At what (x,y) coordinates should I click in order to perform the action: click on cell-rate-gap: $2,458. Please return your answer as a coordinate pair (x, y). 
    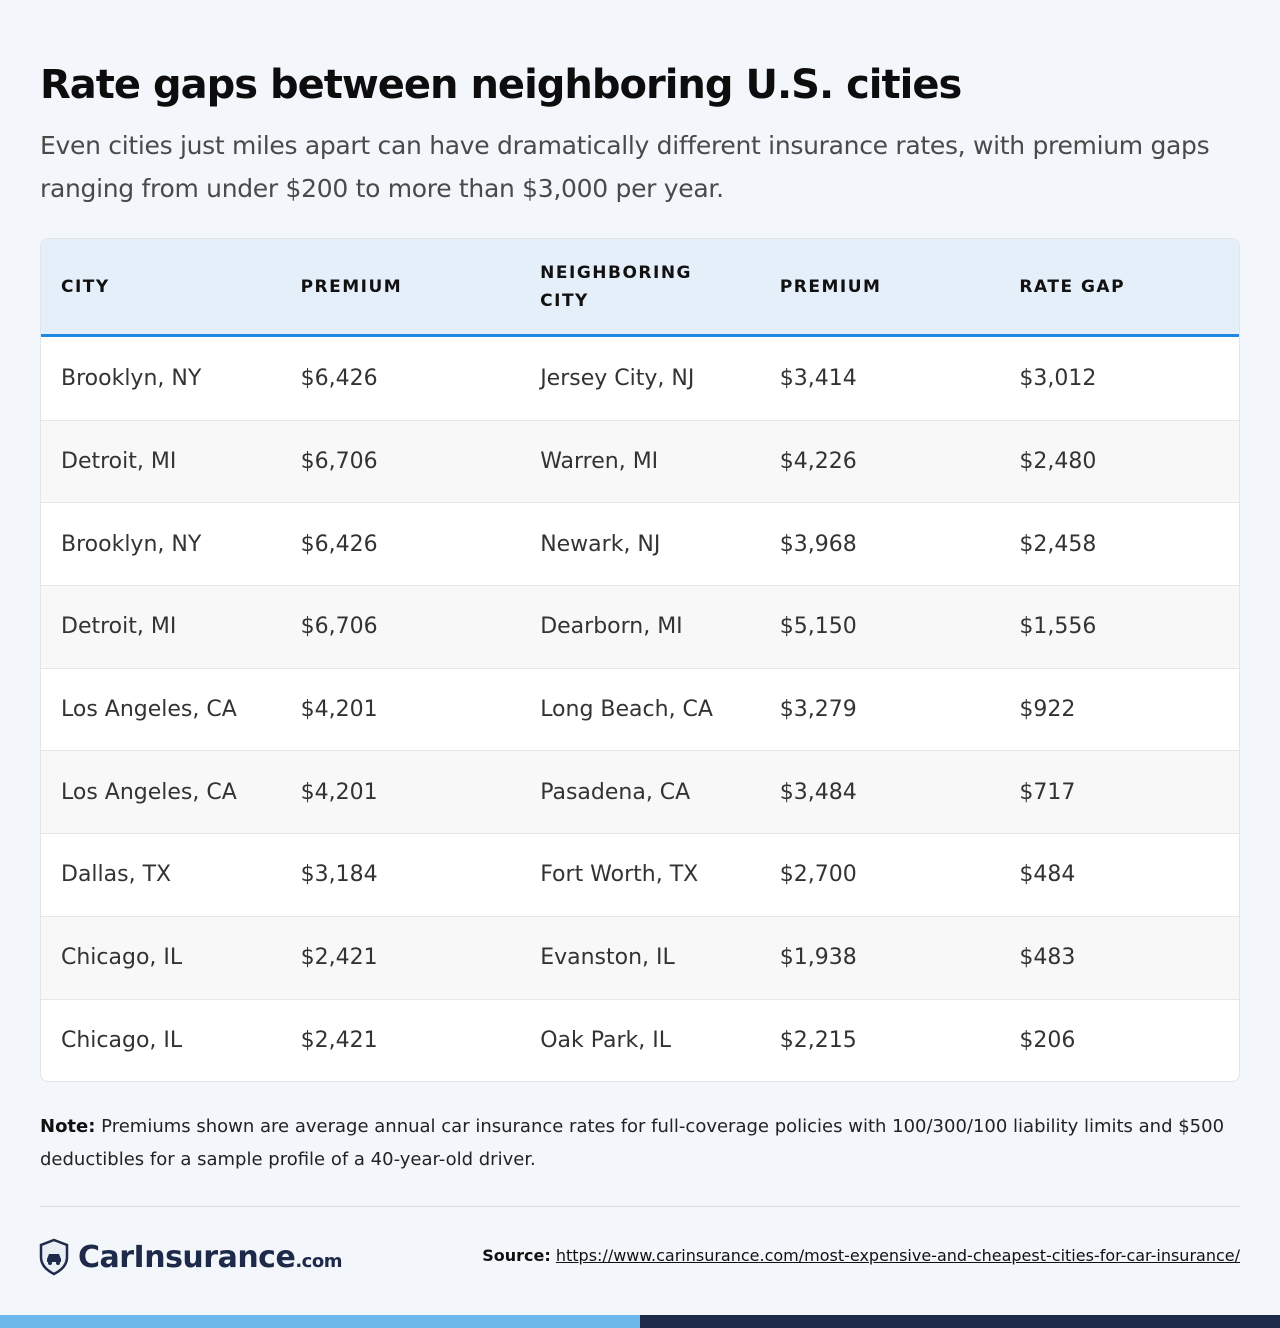
    Looking at the image, I should click on (1058, 544).